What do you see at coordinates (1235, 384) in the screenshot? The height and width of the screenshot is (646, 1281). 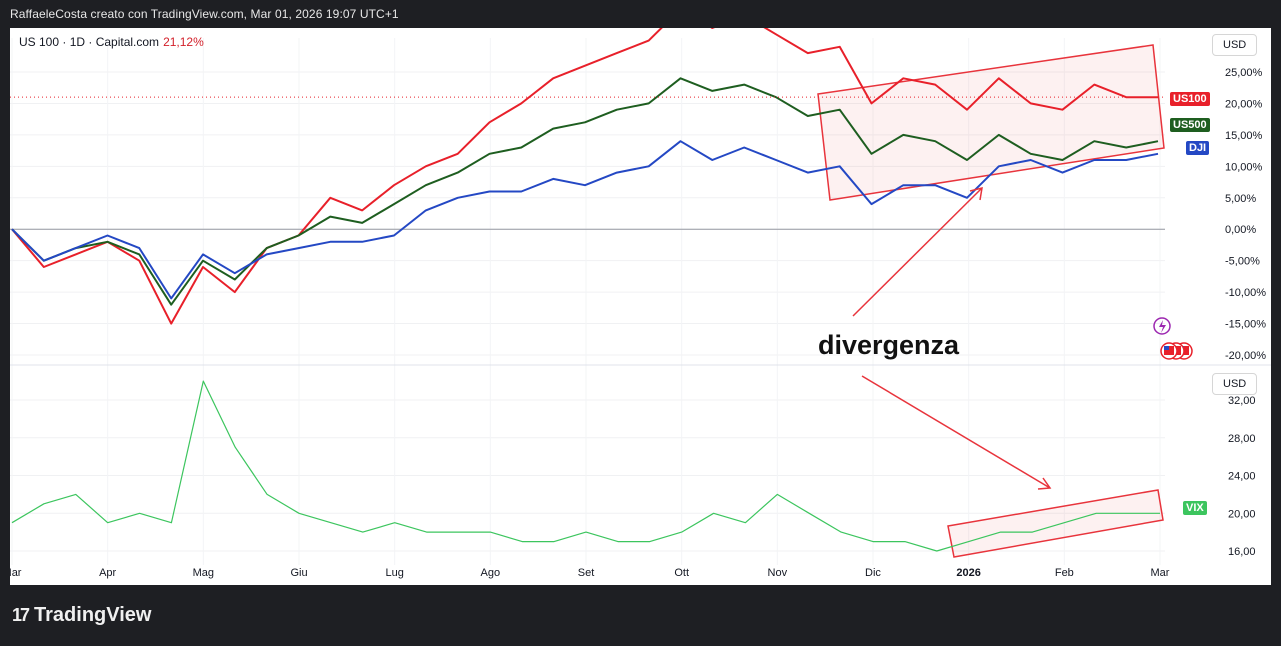 I see `currency-button-bottom: USD` at bounding box center [1235, 384].